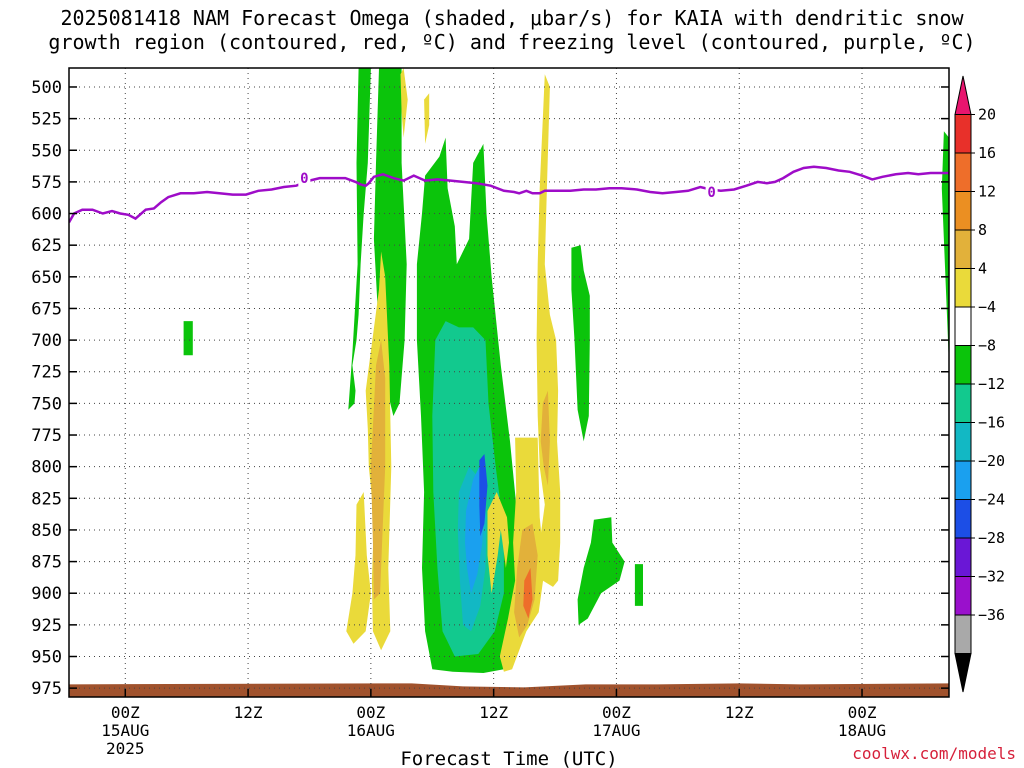 The image size is (1024, 768). What do you see at coordinates (991, 423) in the screenshot?
I see `colorbar-label: −16` at bounding box center [991, 423].